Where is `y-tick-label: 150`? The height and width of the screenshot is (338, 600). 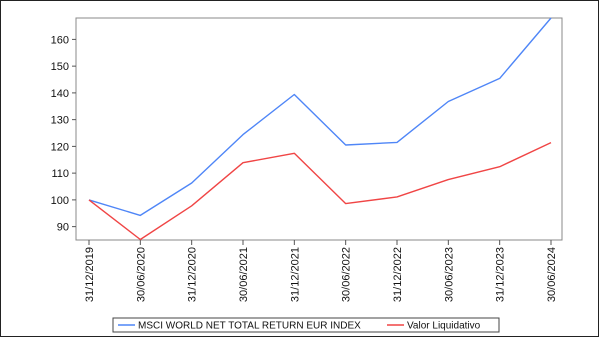 y-tick-label: 150 is located at coordinates (60, 67).